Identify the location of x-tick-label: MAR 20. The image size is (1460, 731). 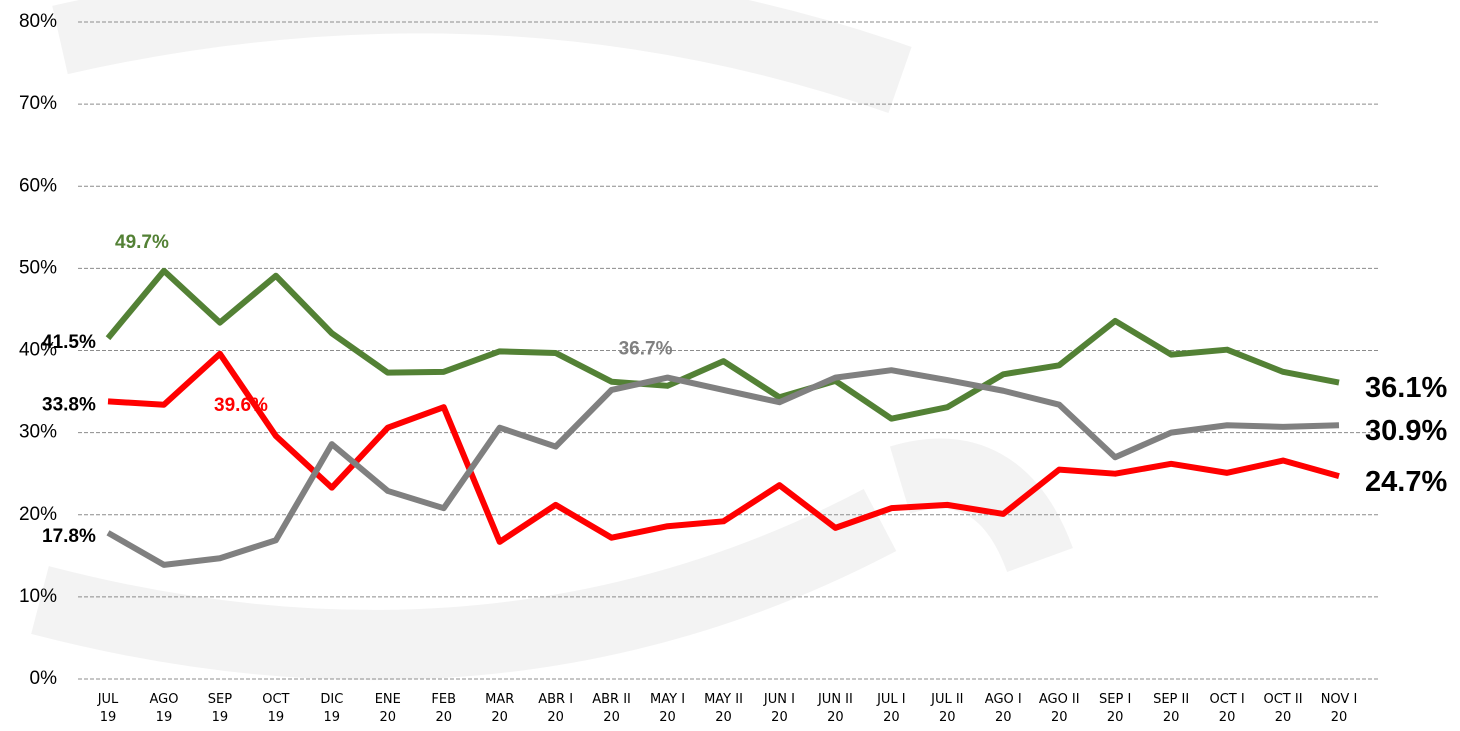
(500, 708).